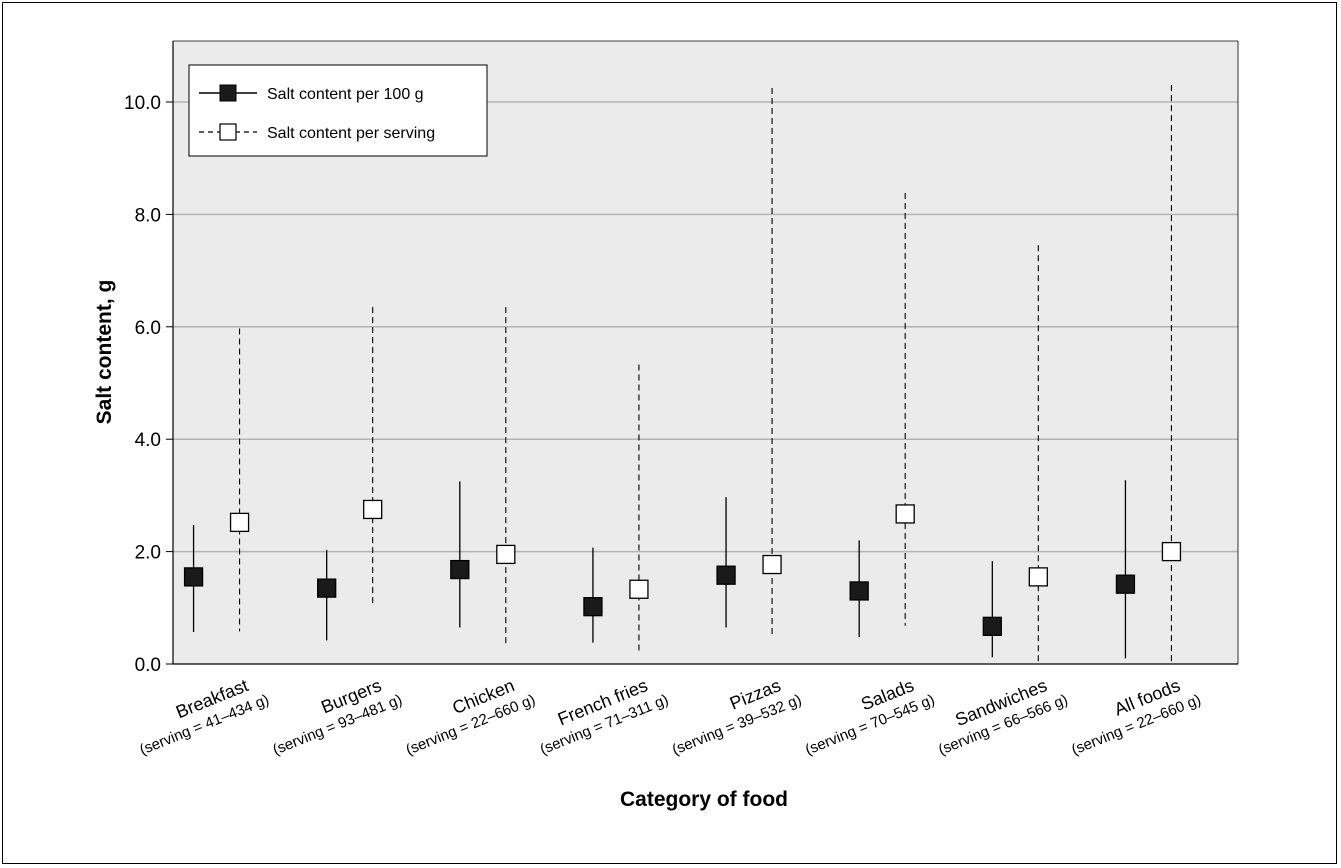 Image resolution: width=1341 pixels, height=868 pixels. What do you see at coordinates (142, 103) in the screenshot?
I see `y-tick-label: 10.0` at bounding box center [142, 103].